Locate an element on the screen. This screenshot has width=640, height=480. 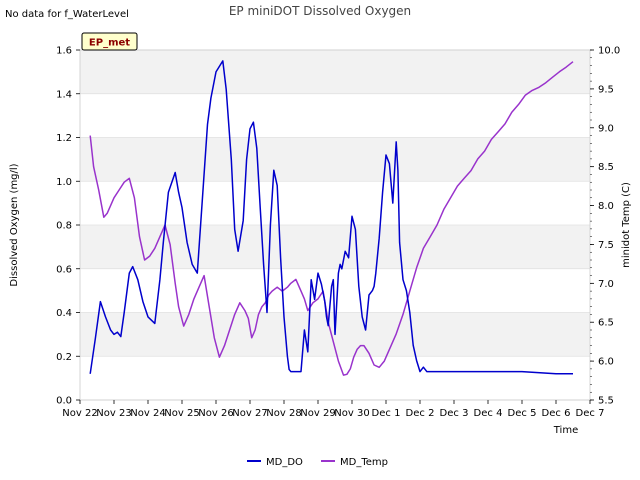
x-tick-label: Nov 25 is located at coordinates (181, 413).